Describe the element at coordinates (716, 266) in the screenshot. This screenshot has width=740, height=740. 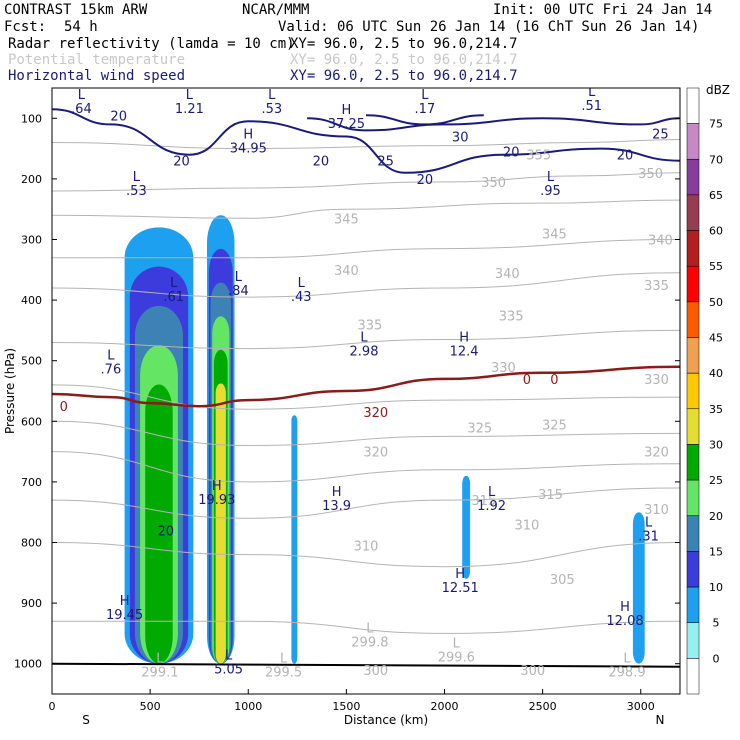
I see `colorbar-label-55: 55` at that location.